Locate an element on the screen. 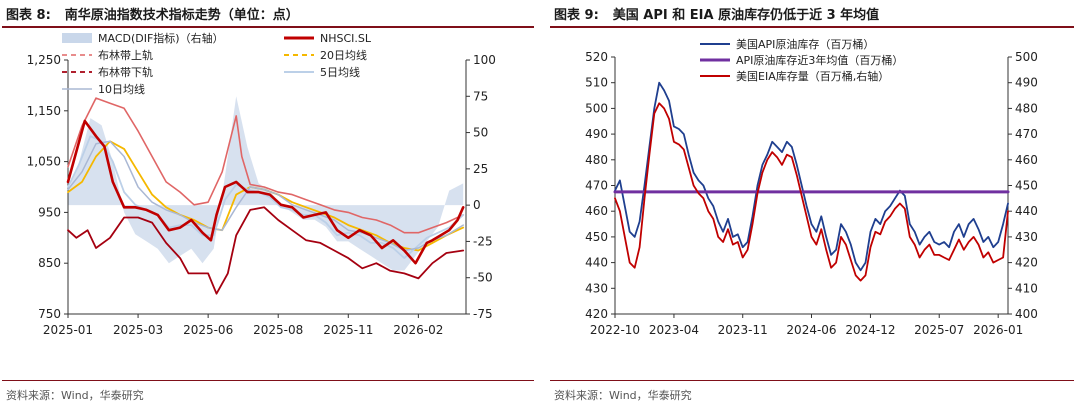 Image resolution: width=1080 pixels, height=411 pixels. x-tick-label: 2024-12 is located at coordinates (870, 330).